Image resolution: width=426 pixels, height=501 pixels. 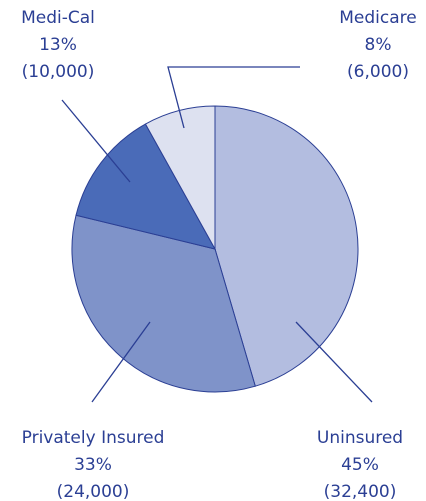 I want to click on slice-percent: 8%, so click(x=378, y=45).